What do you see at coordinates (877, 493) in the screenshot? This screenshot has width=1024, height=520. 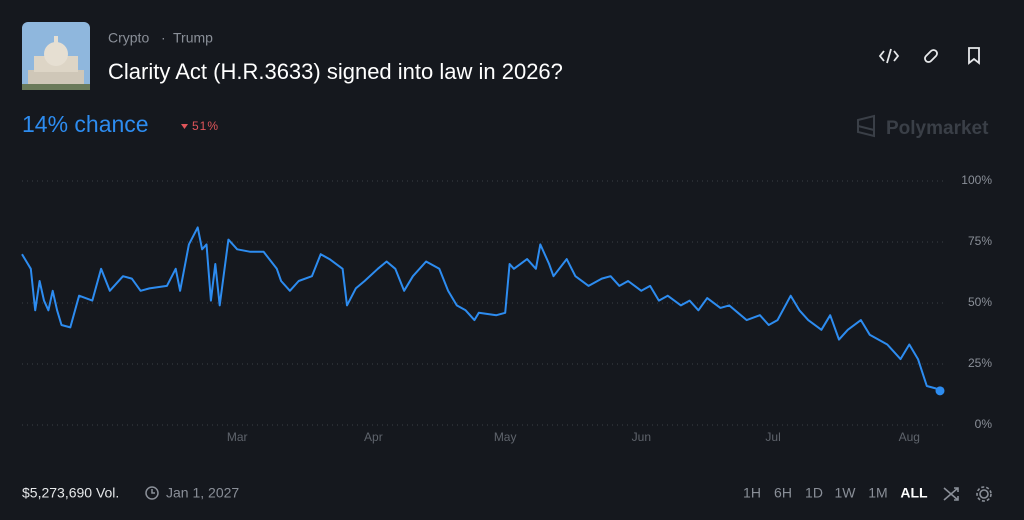 I see `range-button: 1M` at bounding box center [877, 493].